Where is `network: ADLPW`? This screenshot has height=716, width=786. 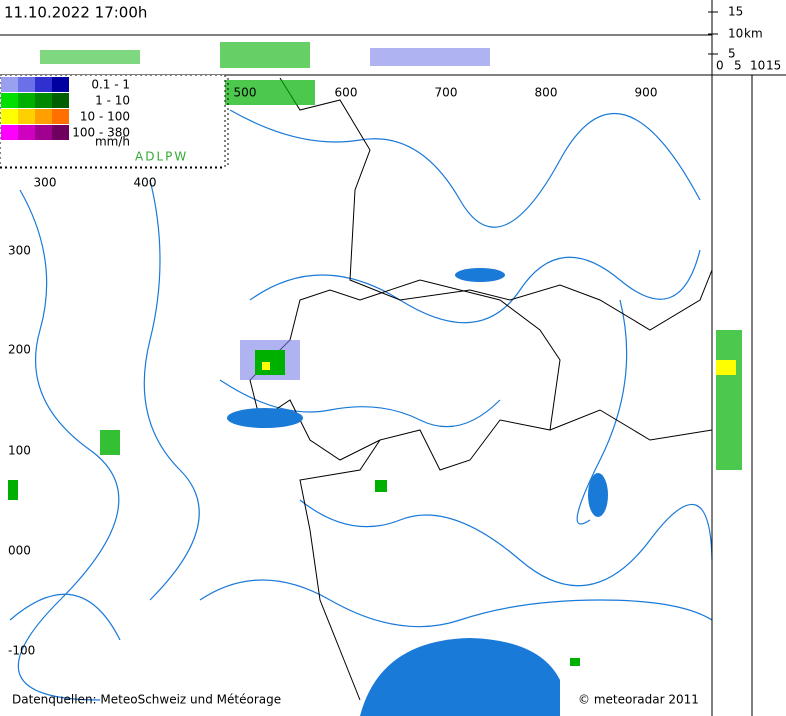
network: ADLPW is located at coordinates (161, 157).